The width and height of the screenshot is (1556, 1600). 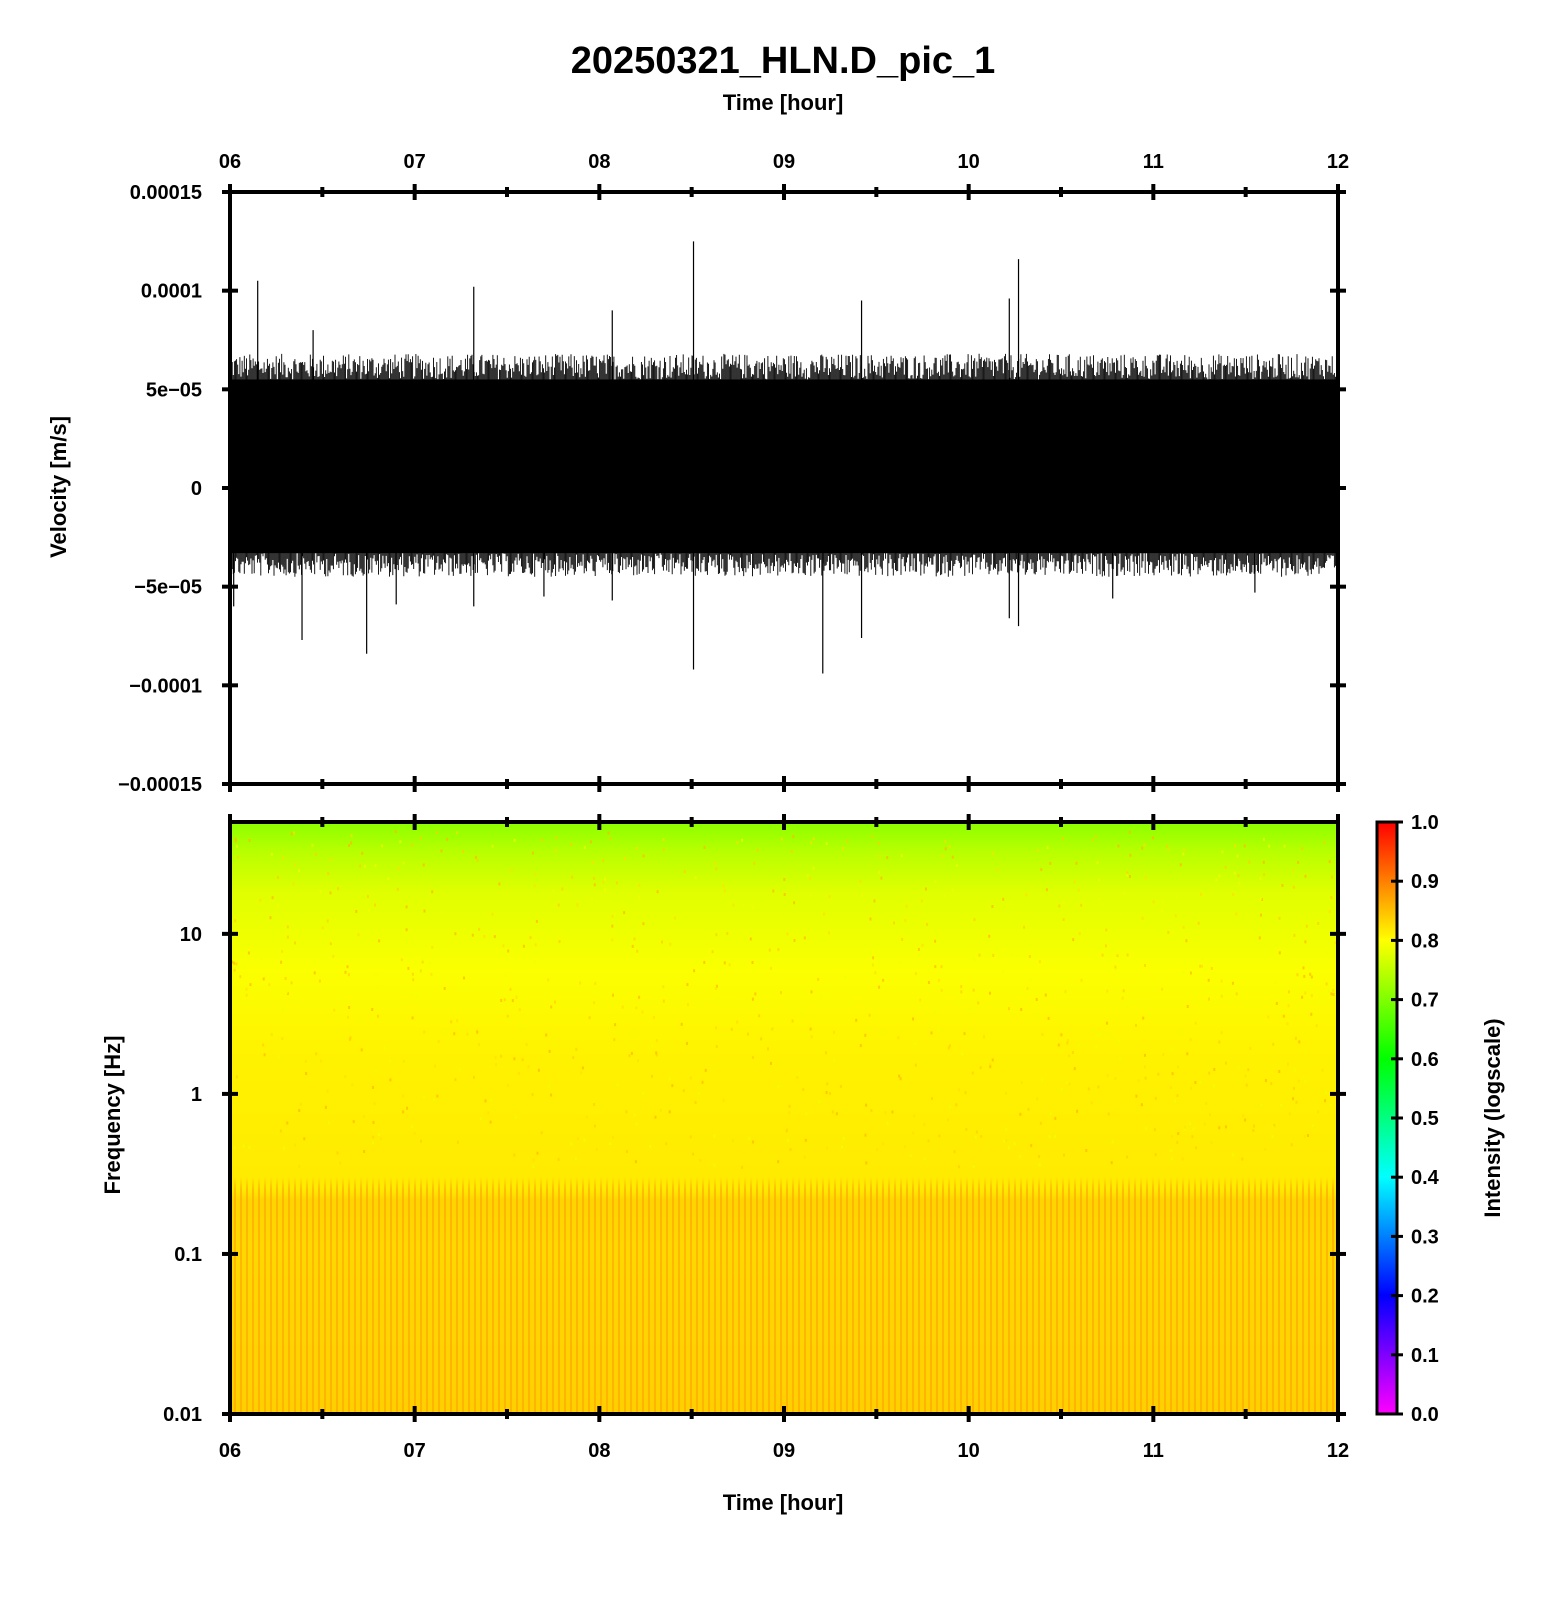 I want to click on bottom-x-axis-label: Time [hour], so click(x=783, y=1502).